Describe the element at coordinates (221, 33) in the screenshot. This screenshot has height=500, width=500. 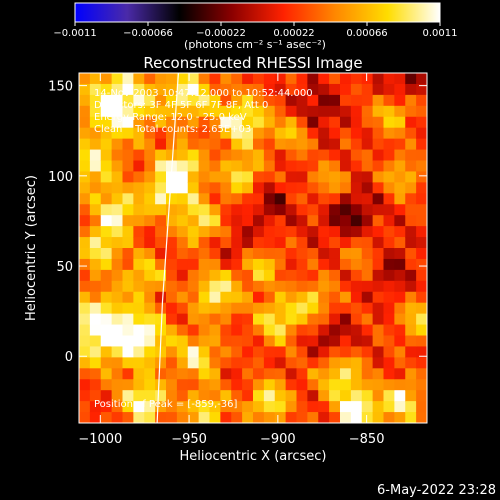
I see `colorbar-tick-label: −0.00022` at that location.